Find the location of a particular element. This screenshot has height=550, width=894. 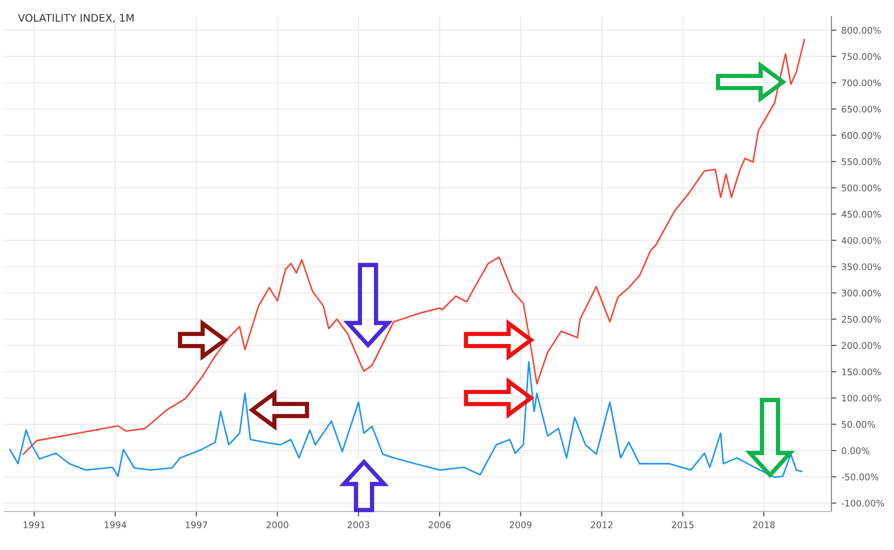

x-tick-label: 2009 is located at coordinates (521, 524).